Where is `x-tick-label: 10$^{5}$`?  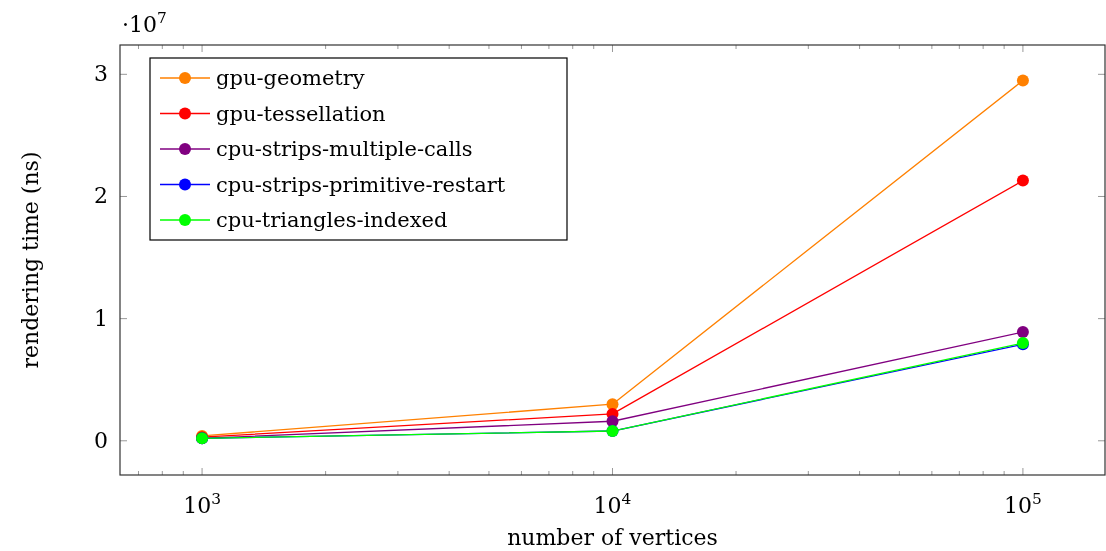 x-tick-label: 10$^{5}$ is located at coordinates (1023, 504).